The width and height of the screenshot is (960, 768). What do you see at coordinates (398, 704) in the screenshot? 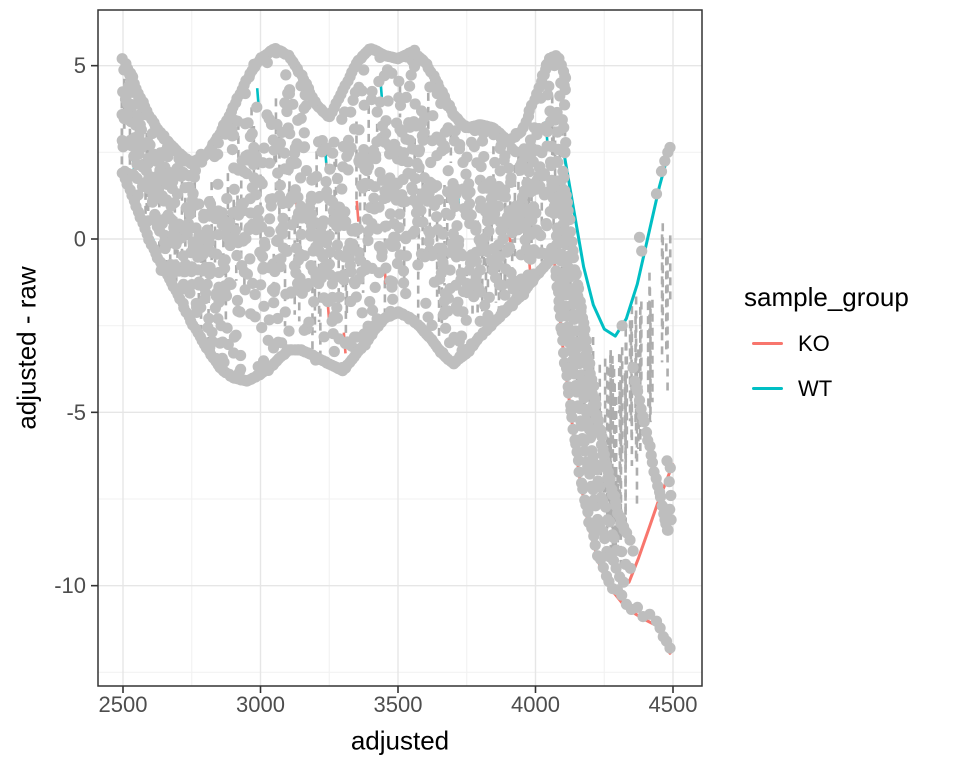
I see `x-tick-label: 3500` at bounding box center [398, 704].